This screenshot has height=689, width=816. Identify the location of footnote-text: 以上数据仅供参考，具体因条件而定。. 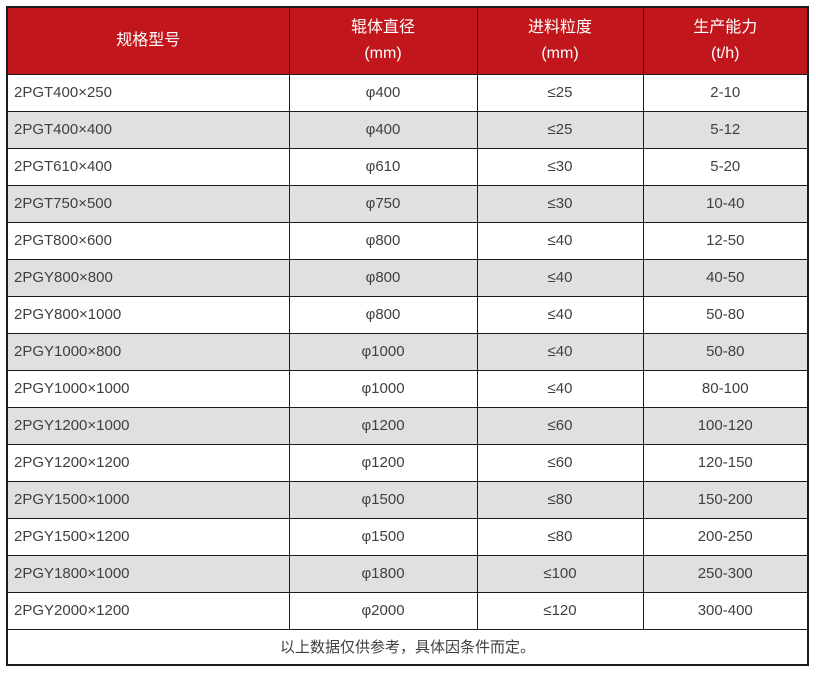
(407, 647).